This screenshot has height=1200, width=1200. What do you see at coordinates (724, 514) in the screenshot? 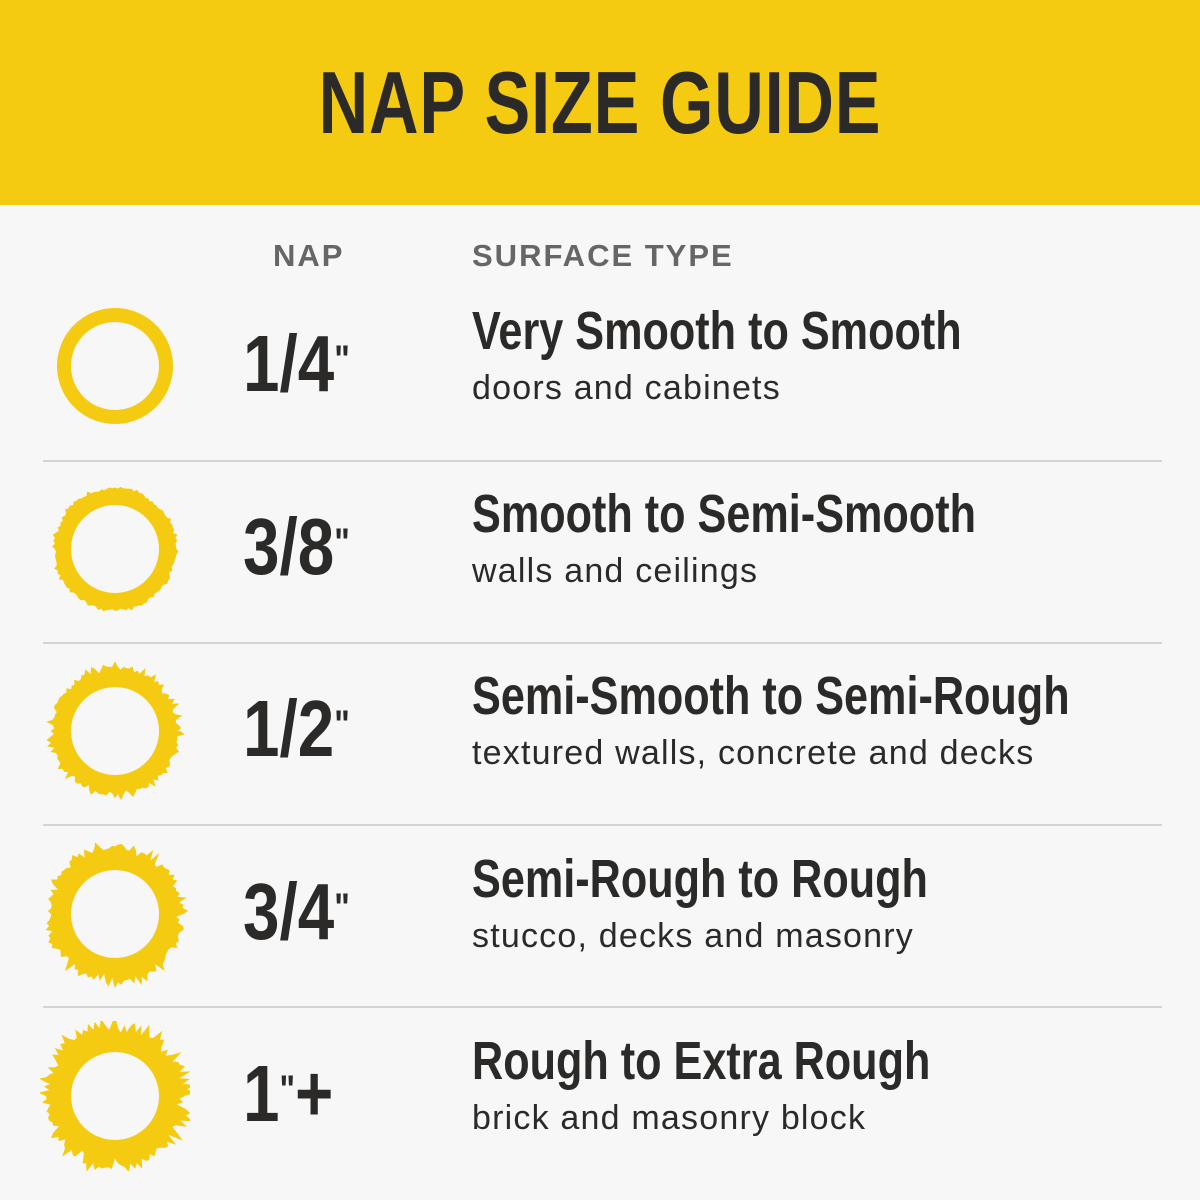
I see `surface-type: Smooth to Semi-Smooth` at bounding box center [724, 514].